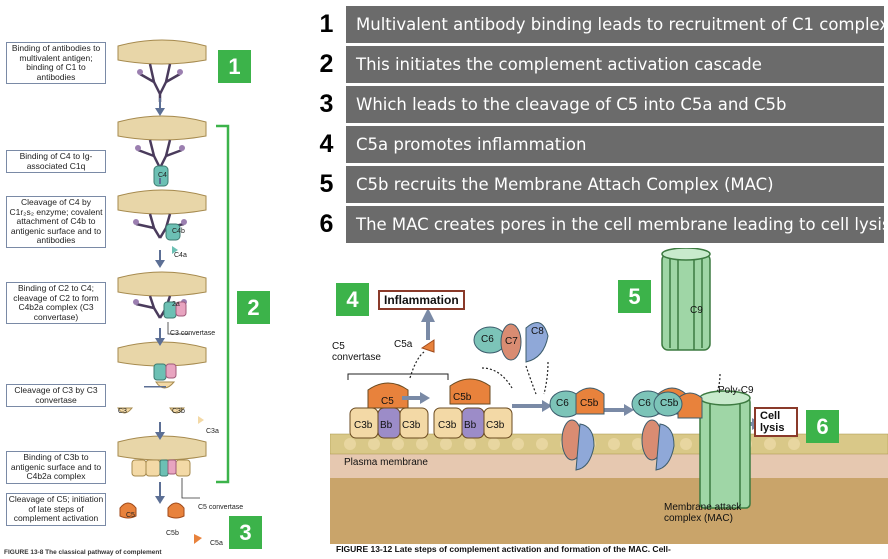 The image size is (888, 559). What do you see at coordinates (644, 403) in the screenshot?
I see `c6-attached-label-2: C6` at bounding box center [644, 403].